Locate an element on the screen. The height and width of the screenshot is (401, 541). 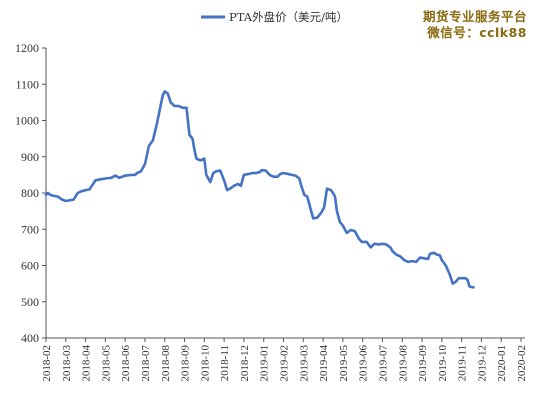
x-tick-label: 2019-12 is located at coordinates (482, 363).